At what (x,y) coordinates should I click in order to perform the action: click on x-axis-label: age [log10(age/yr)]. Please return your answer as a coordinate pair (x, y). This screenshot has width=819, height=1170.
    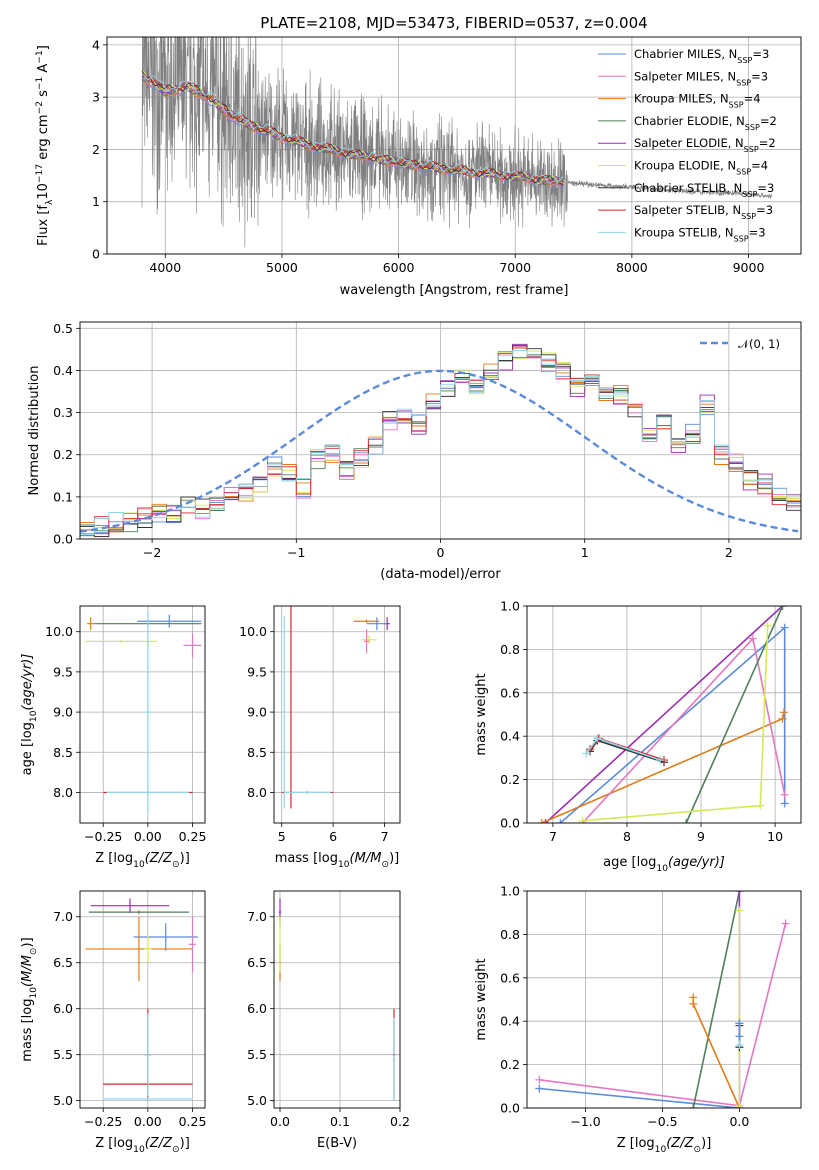
    Looking at the image, I should click on (664, 864).